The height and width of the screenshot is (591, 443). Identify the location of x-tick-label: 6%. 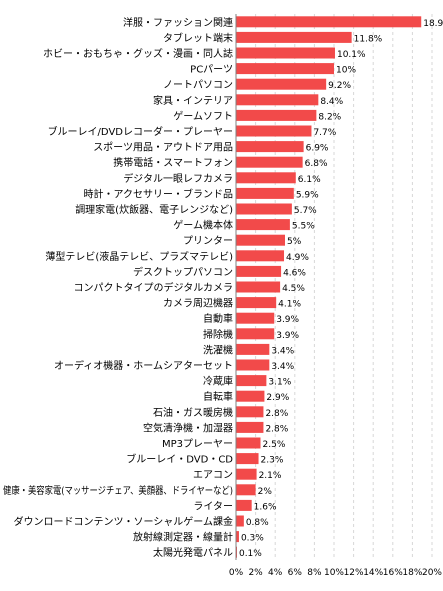
(295, 573).